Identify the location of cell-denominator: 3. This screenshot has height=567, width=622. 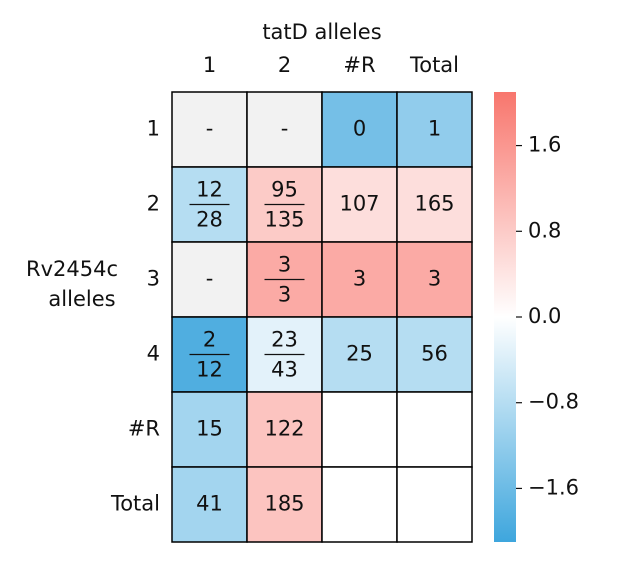
(284, 295).